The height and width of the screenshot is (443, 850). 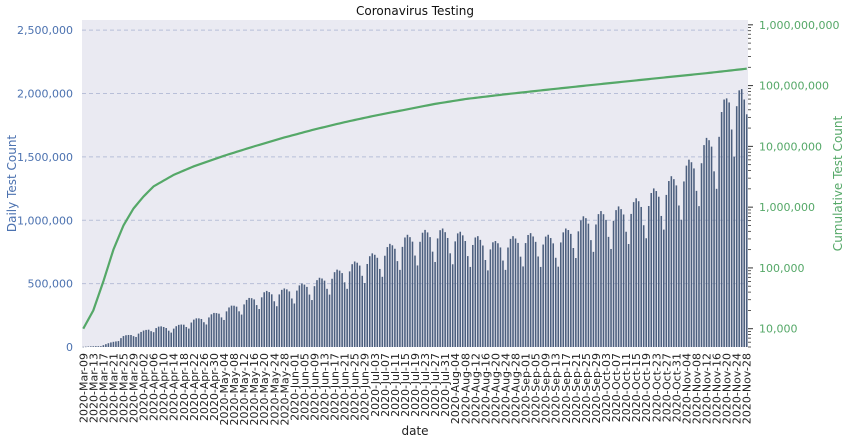 I want to click on chart-title: Coronavirus Testing, so click(x=415, y=11).